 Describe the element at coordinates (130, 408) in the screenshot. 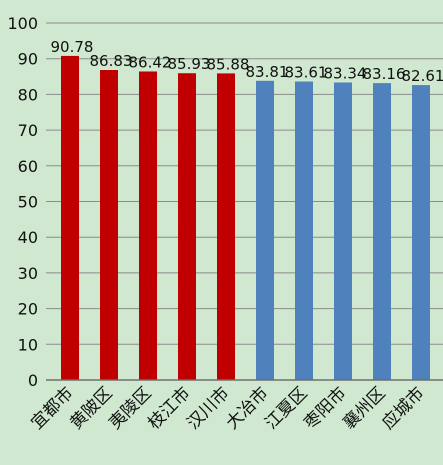

I see `category-label: 夷陵区` at that location.